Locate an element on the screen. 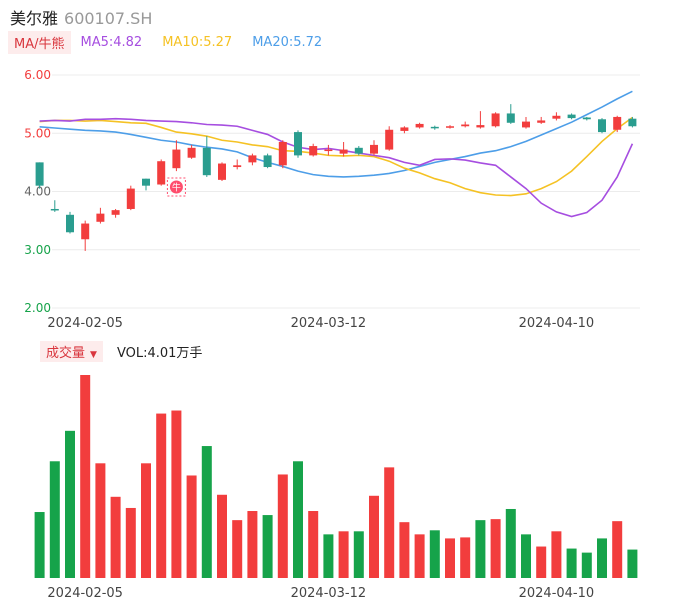 The width and height of the screenshot is (686, 606). volume-indicator-tab: 成交量 ▼ is located at coordinates (71, 351).